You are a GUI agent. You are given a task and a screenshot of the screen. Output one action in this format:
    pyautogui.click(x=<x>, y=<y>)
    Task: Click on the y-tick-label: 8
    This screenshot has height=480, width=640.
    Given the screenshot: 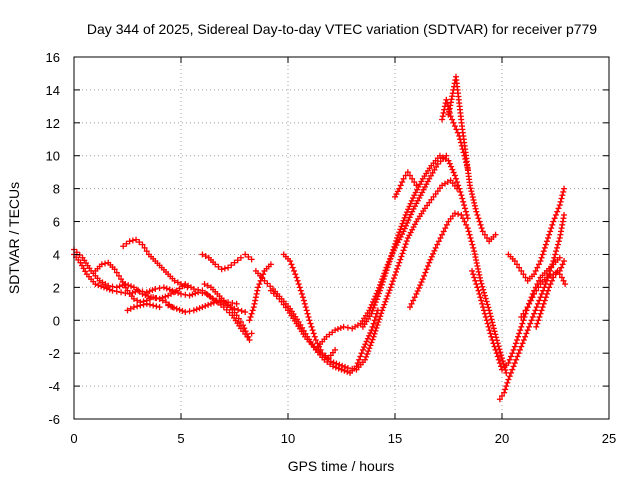 What is the action you would take?
    pyautogui.click(x=56, y=189)
    